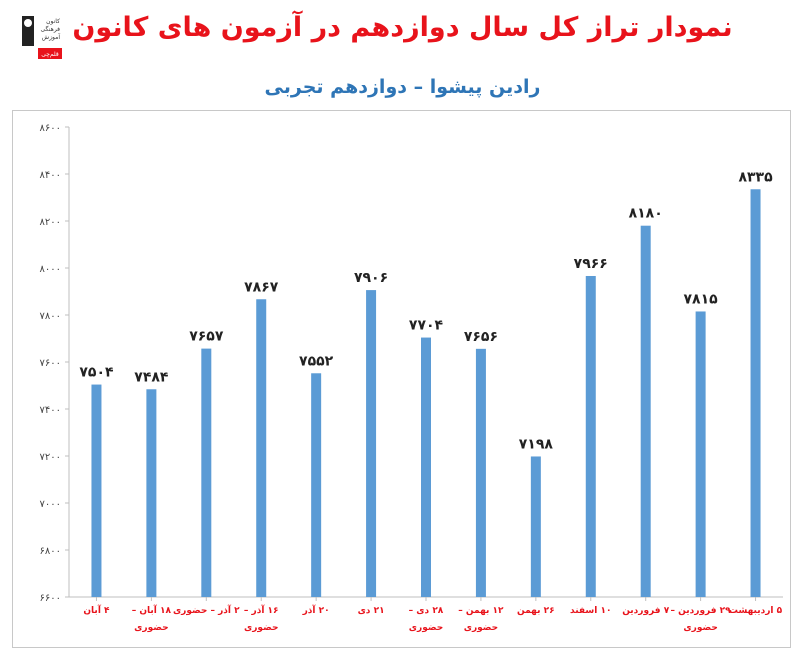 The image size is (805, 658). I want to click on x-tick-label: ۷ فروردین, so click(646, 611).